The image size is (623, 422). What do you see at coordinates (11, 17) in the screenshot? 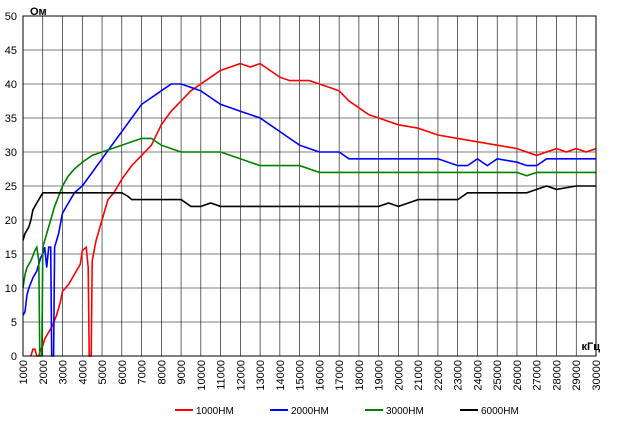
I see `y-tick-label: 50` at bounding box center [11, 17].